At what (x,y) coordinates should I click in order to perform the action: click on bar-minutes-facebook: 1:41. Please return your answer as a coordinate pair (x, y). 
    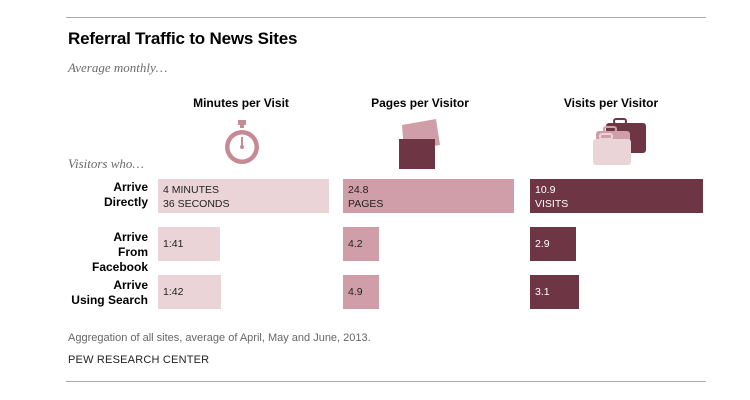
    Looking at the image, I should click on (189, 244).